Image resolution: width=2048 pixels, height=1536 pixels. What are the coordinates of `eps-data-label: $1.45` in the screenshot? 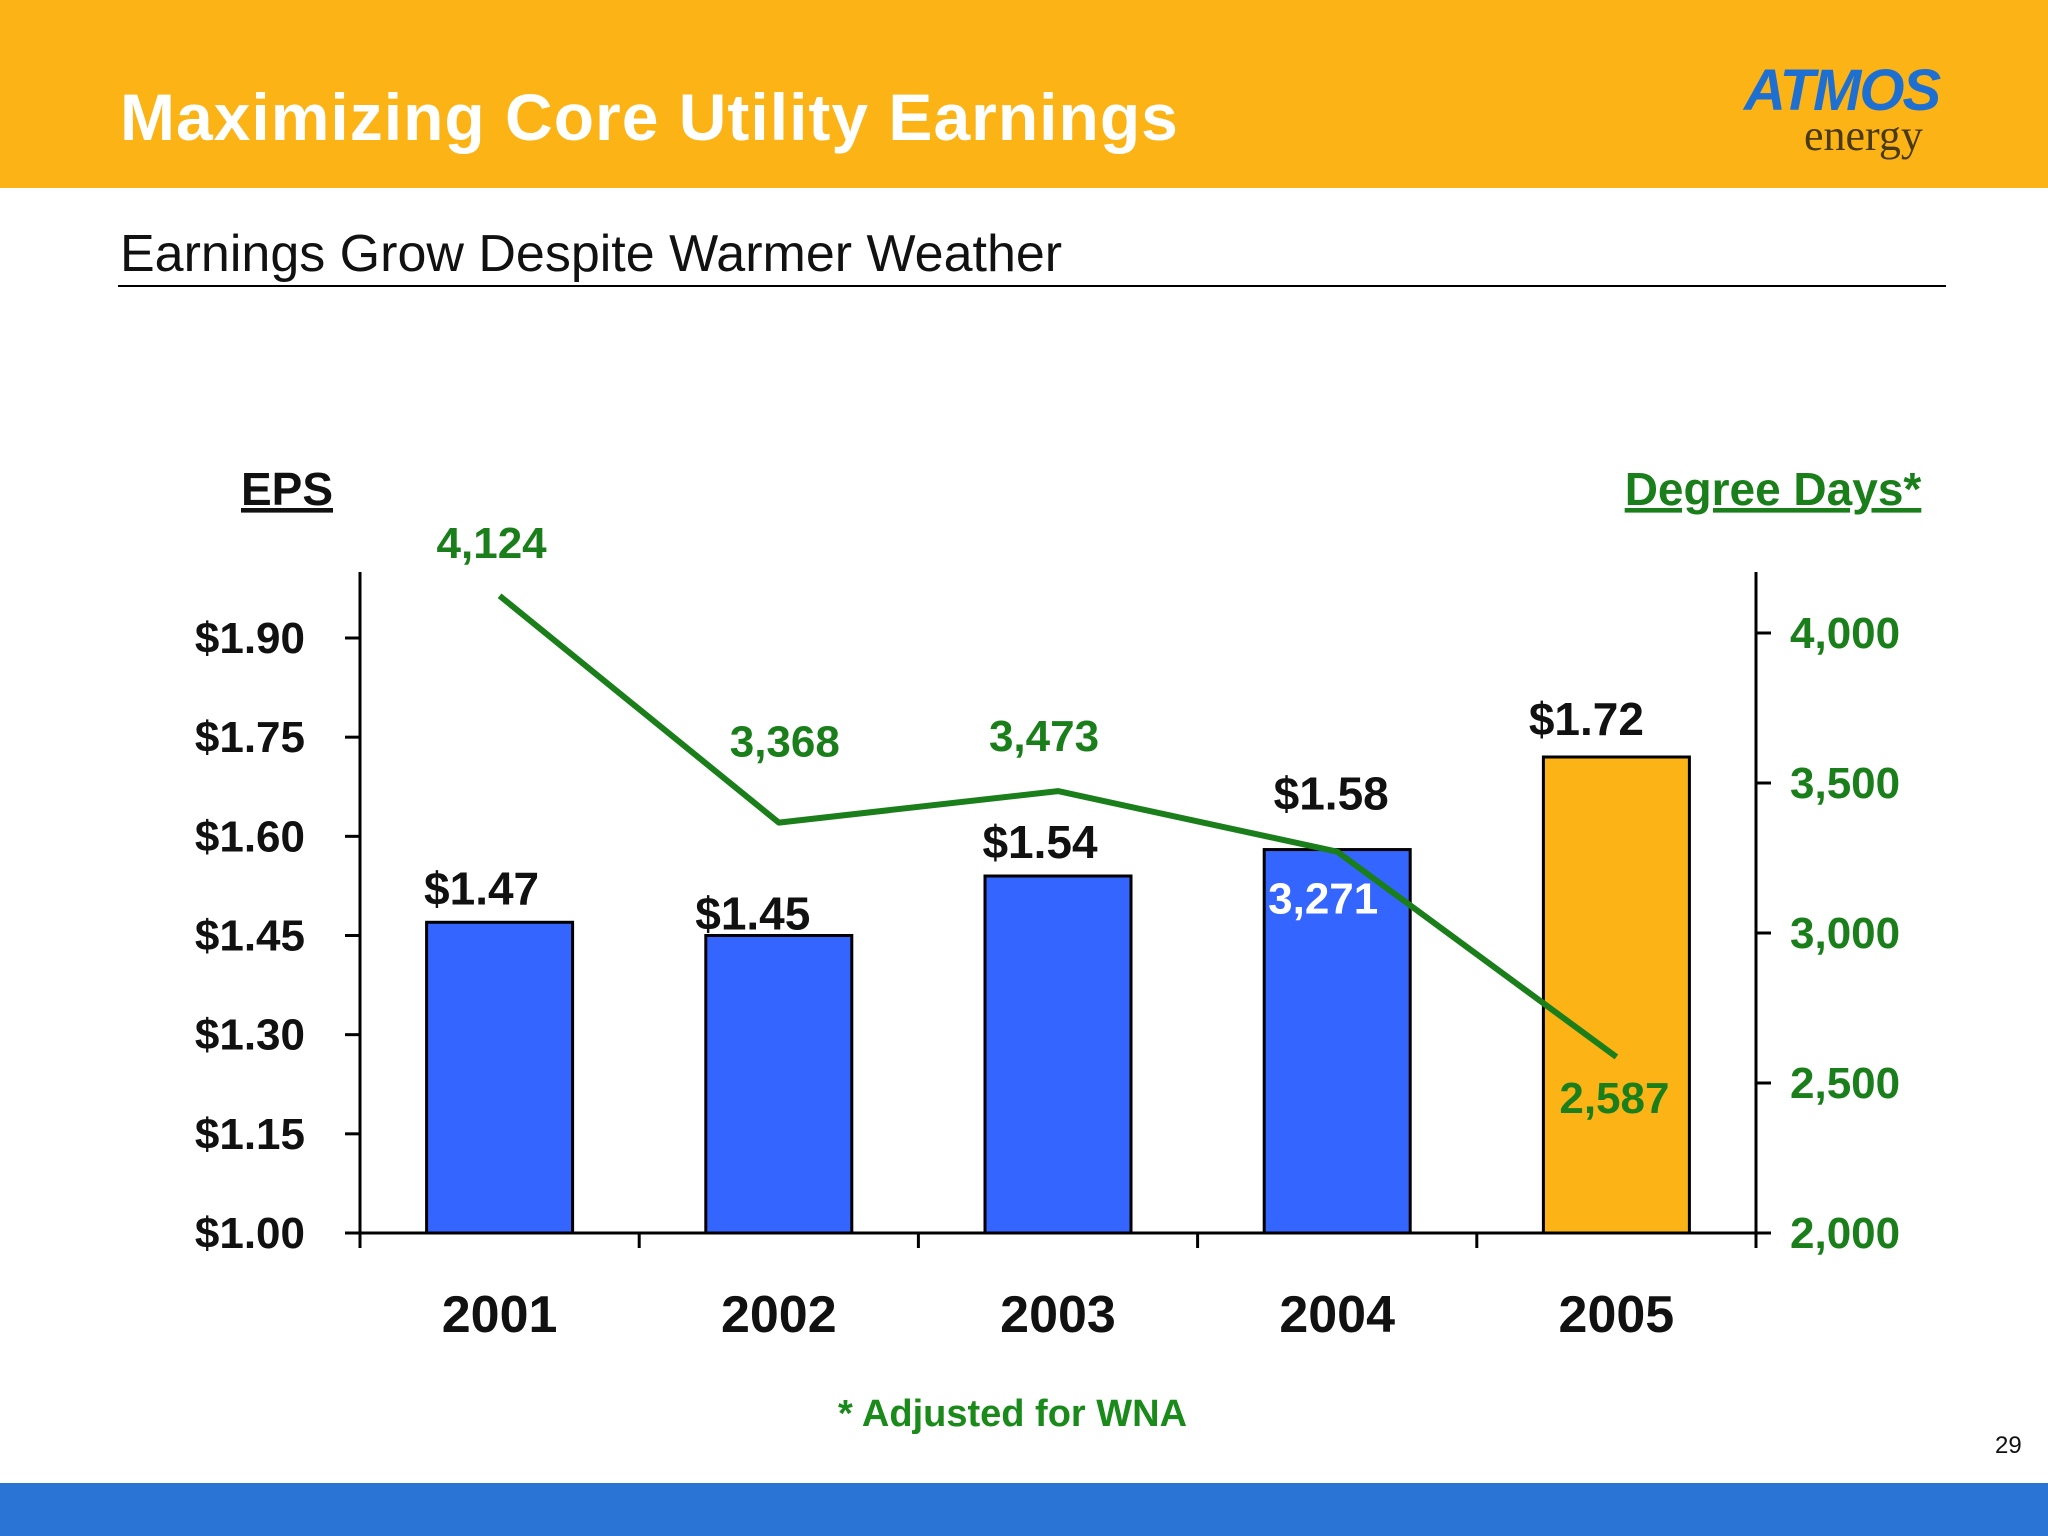 It's located at (752, 914).